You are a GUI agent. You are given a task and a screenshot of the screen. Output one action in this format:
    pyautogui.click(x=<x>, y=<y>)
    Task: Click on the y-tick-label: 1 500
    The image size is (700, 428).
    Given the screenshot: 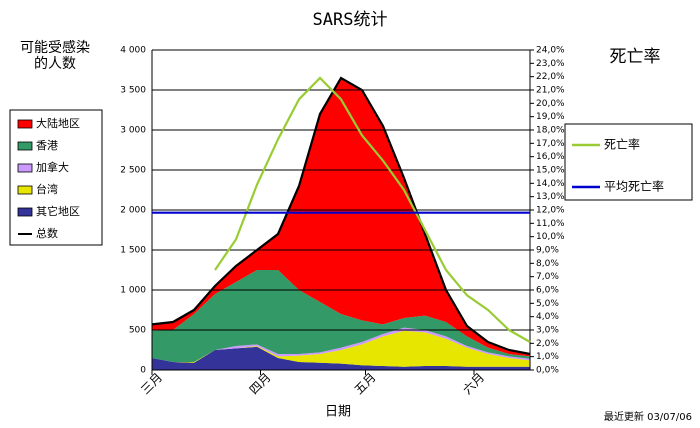 What is the action you would take?
    pyautogui.click(x=133, y=251)
    